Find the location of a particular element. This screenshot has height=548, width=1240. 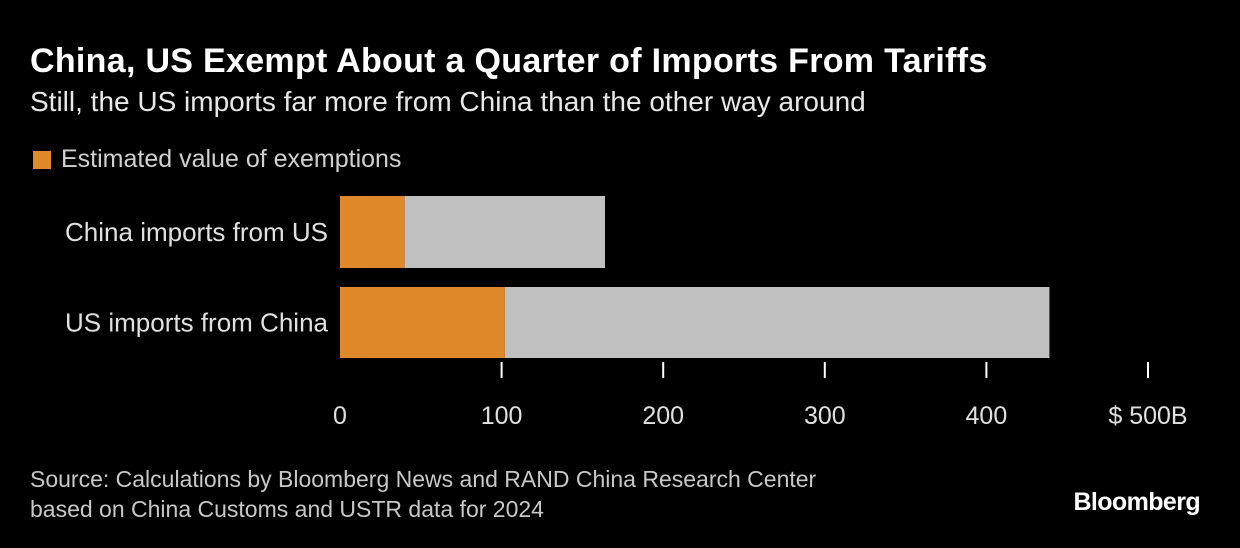

legend: Estimated value of exemptions is located at coordinates (217, 159).